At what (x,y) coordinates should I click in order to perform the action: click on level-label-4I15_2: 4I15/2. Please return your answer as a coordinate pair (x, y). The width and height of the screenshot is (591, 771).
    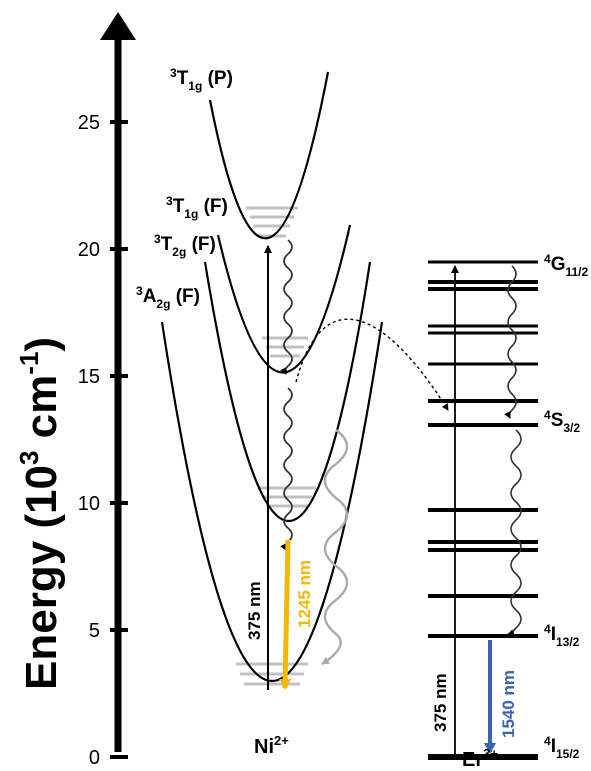
    Looking at the image, I should click on (562, 747).